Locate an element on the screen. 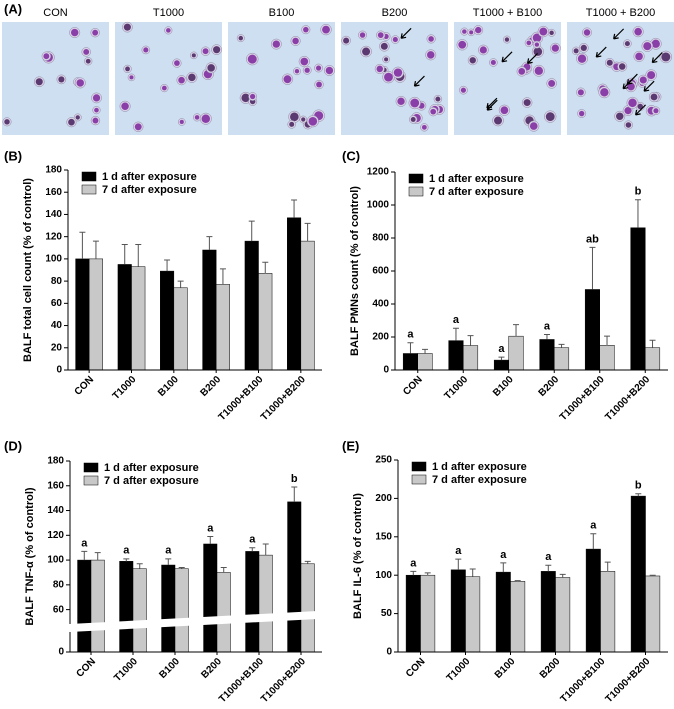 This screenshot has width=674, height=709. panel-label: (C) is located at coordinates (351, 155).